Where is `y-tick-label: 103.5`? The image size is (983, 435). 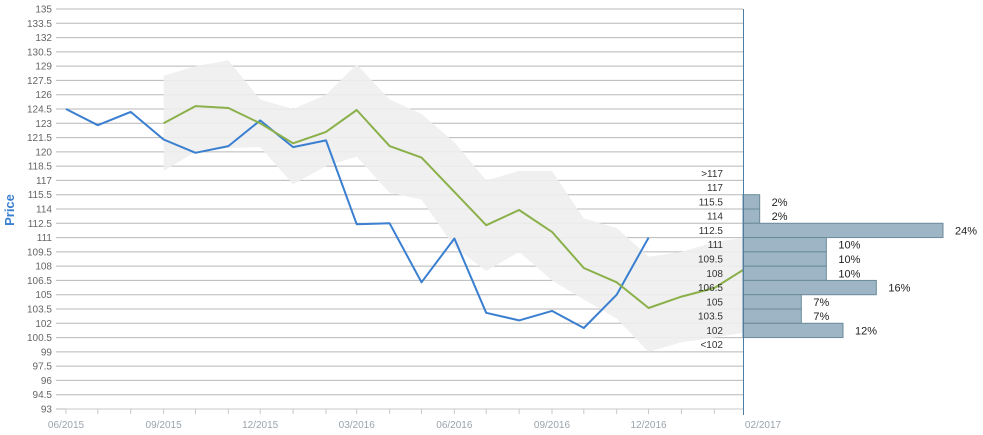
y-tick-label: 103.5 is located at coordinates (39, 310).